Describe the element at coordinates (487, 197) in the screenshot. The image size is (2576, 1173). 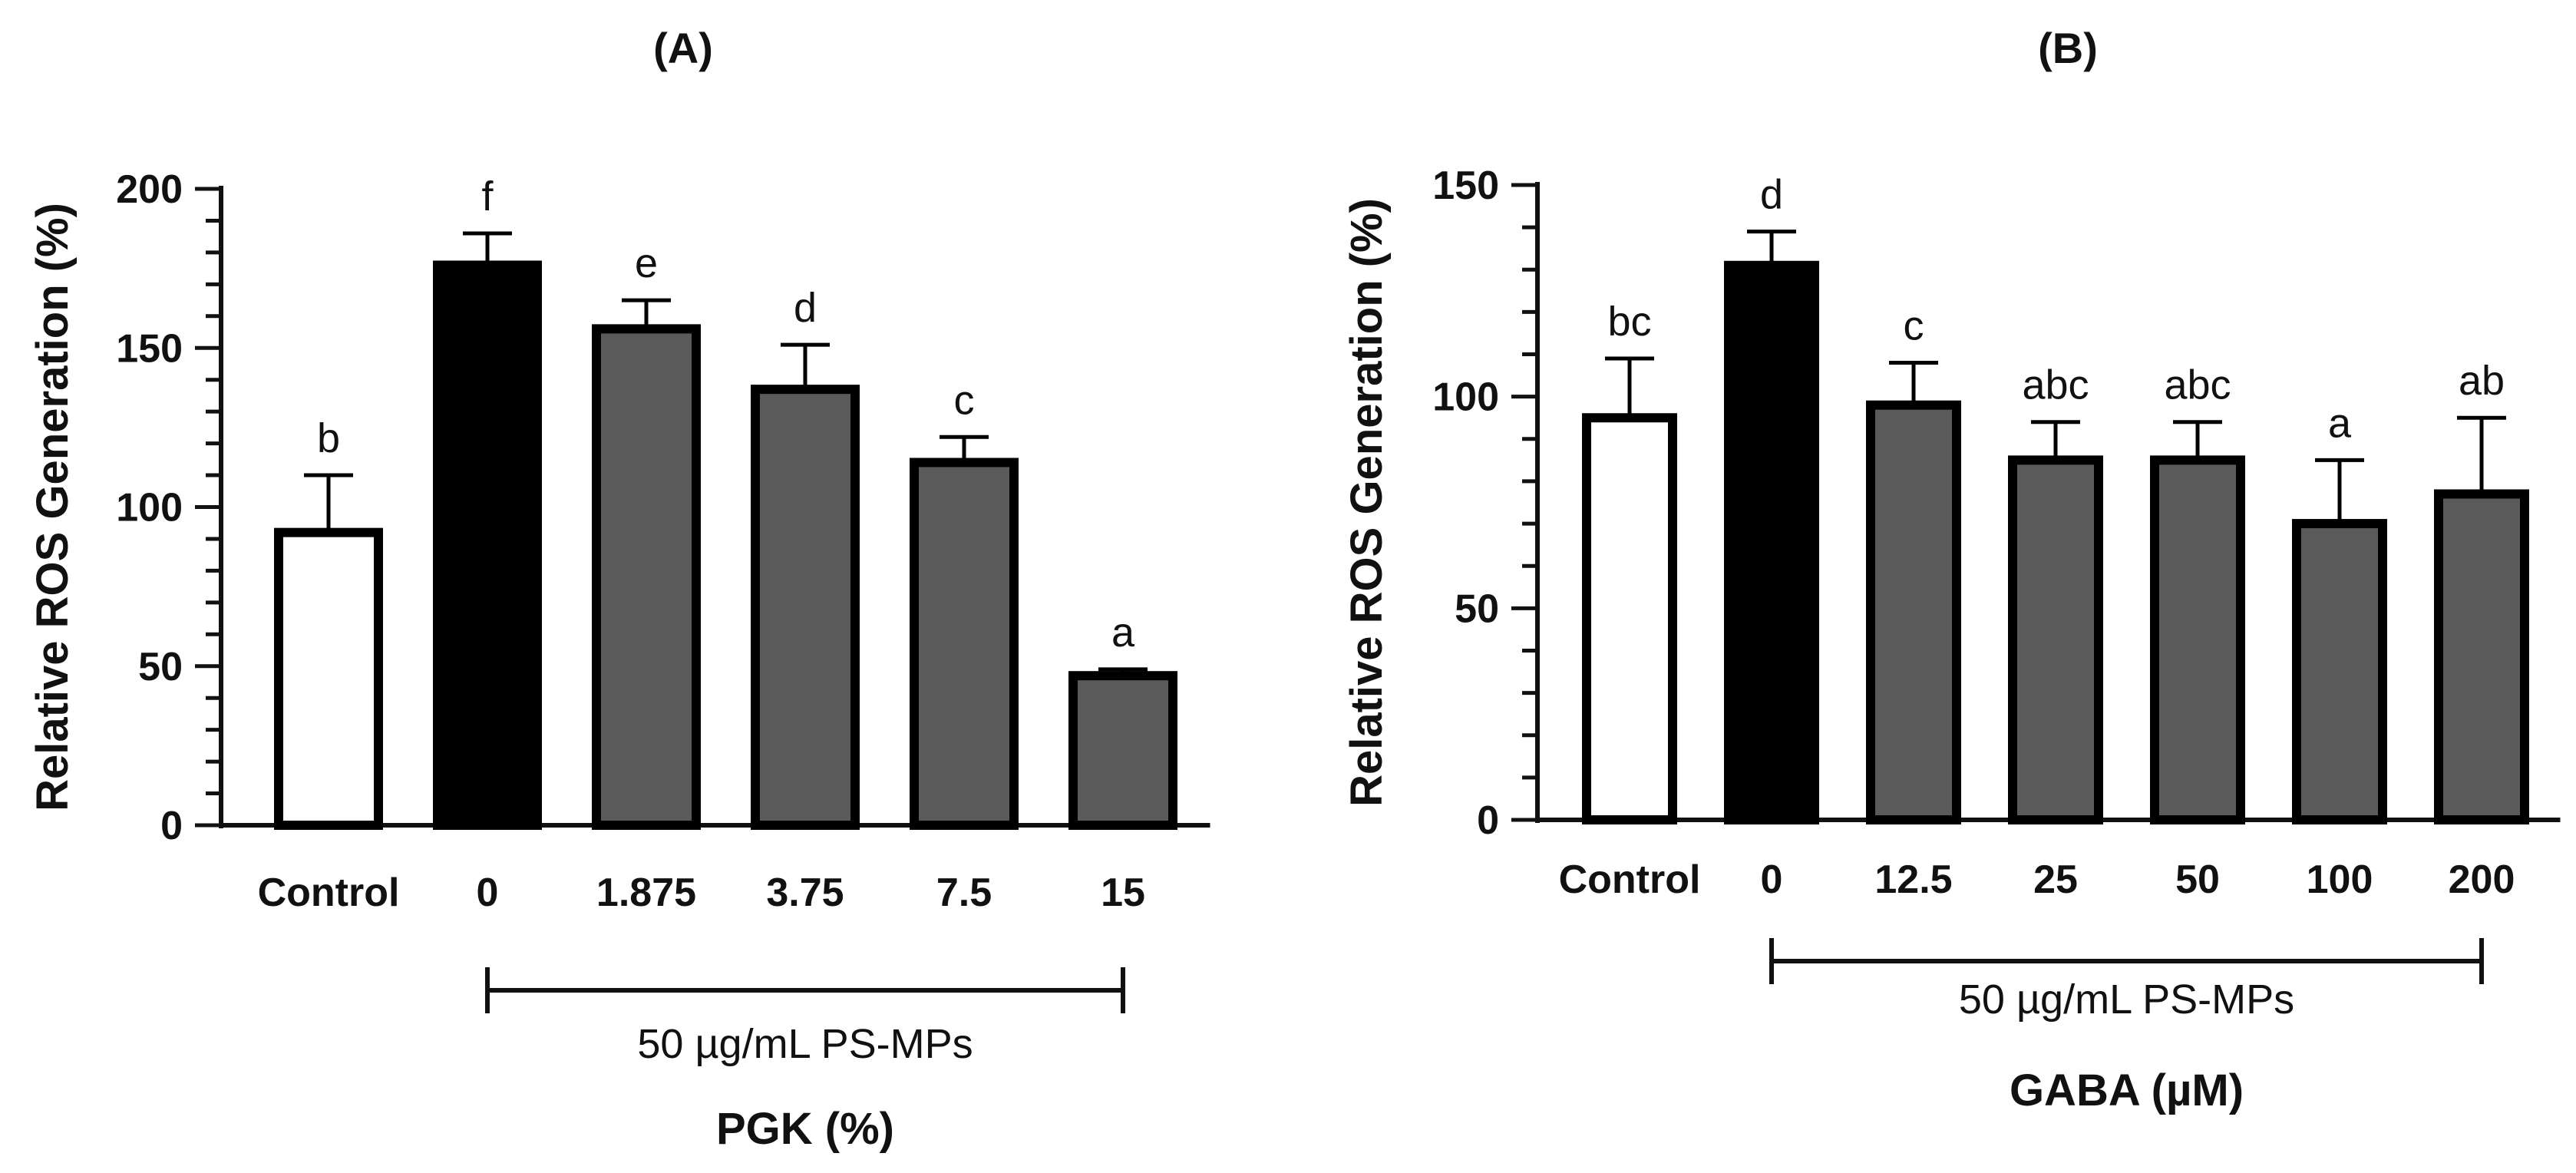
I see `significance-letter: f` at that location.